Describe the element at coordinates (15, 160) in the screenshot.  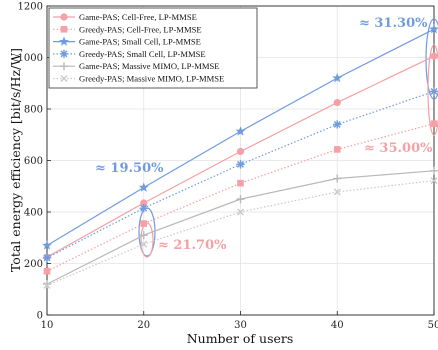
I see `y-axis-label: Total energy efficiency [bit/s/Hz/W]` at that location.